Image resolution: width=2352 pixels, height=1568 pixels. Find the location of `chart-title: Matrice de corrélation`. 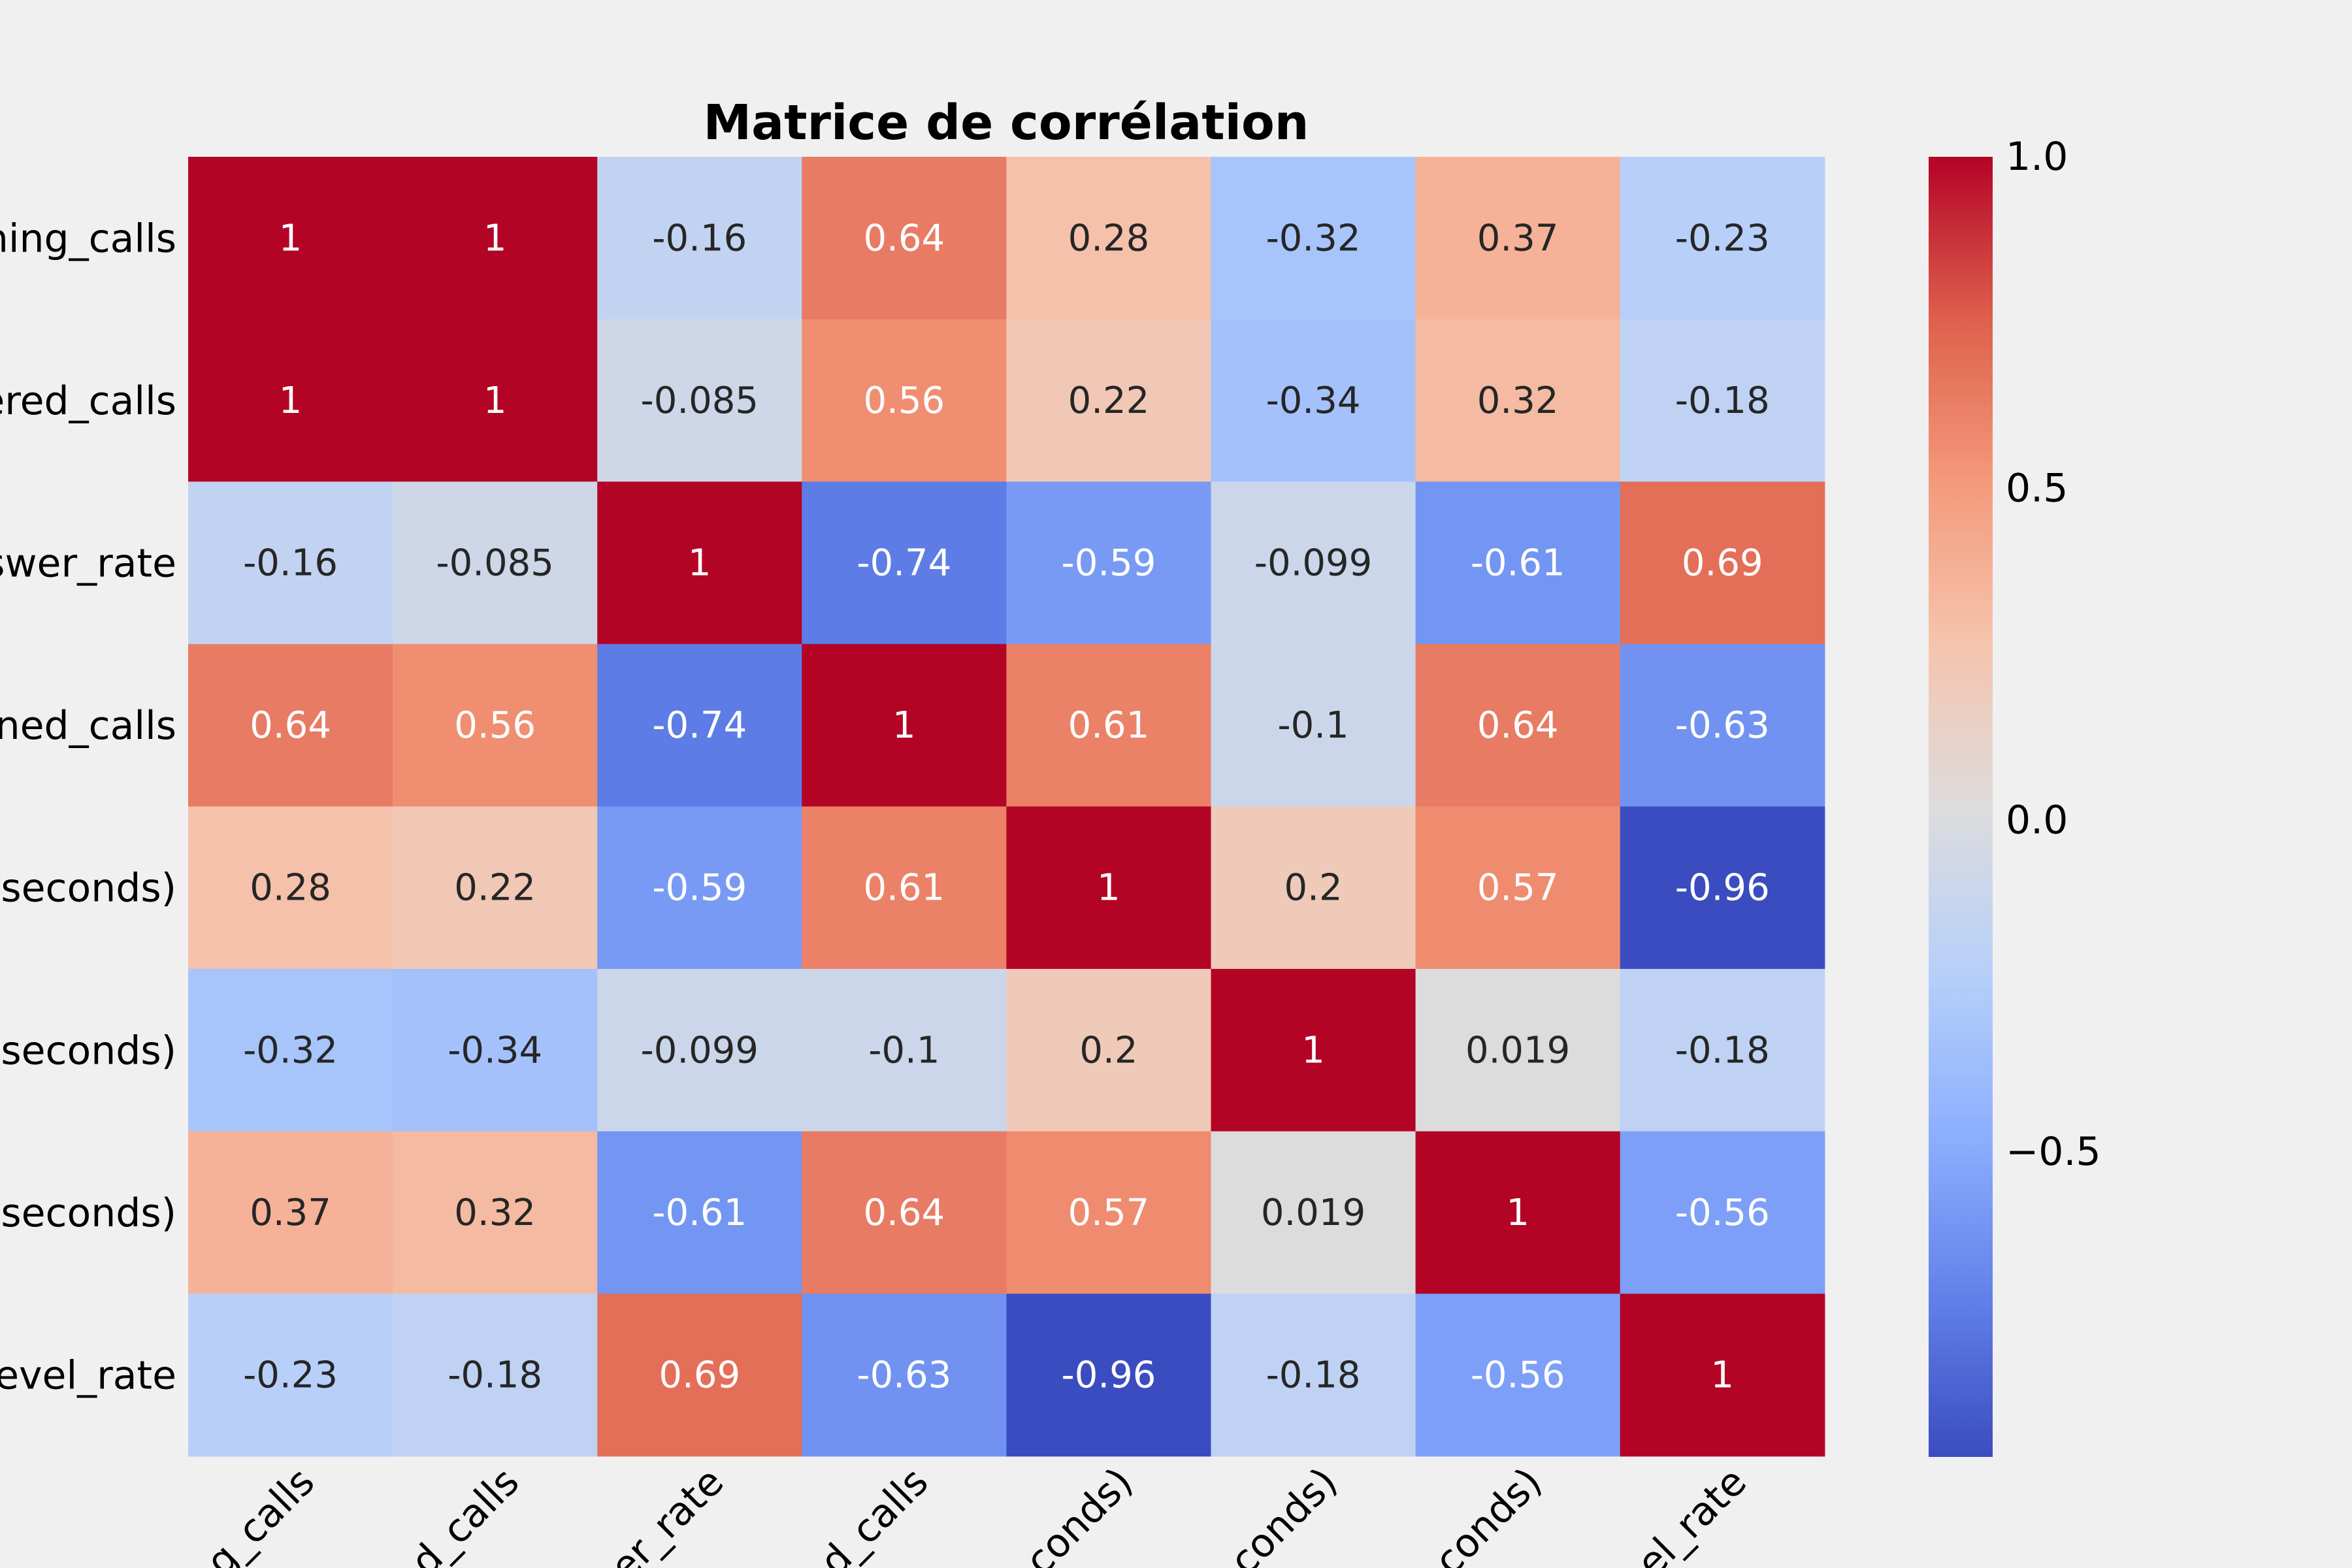

chart-title: Matrice de corrélation is located at coordinates (1006, 123).